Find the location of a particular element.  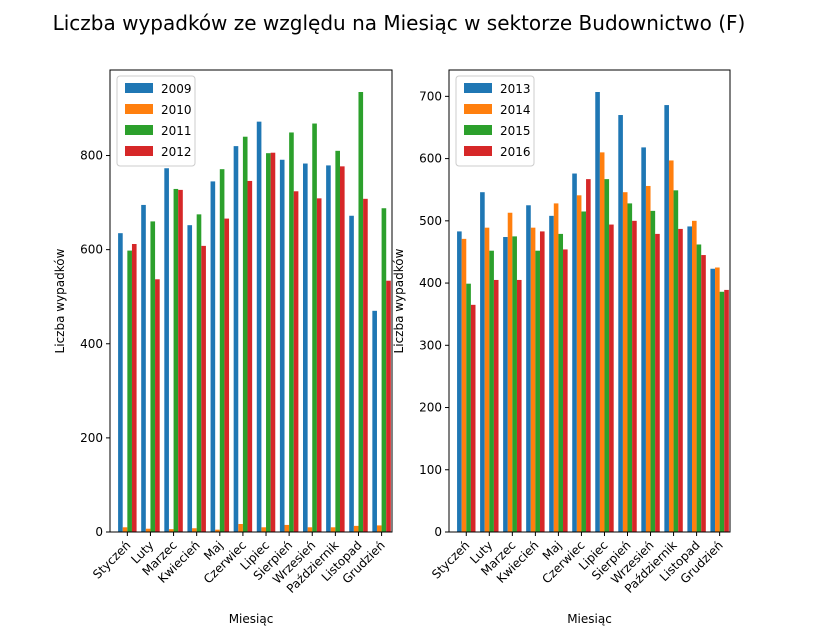

chart1-y-tick-label: 400 is located at coordinates (91, 344).